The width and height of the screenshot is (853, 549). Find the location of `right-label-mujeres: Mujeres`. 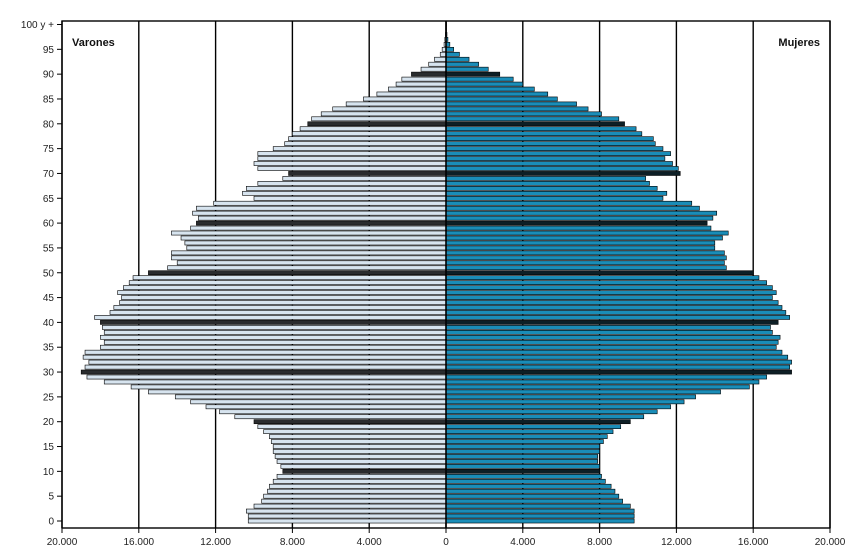

right-label-mujeres: Mujeres is located at coordinates (799, 43).